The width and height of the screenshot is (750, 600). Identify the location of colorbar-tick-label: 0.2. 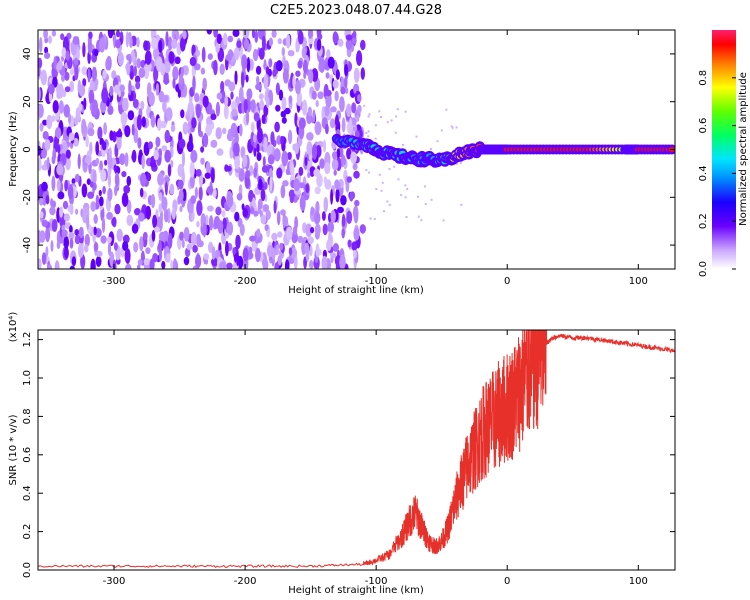
(703, 221).